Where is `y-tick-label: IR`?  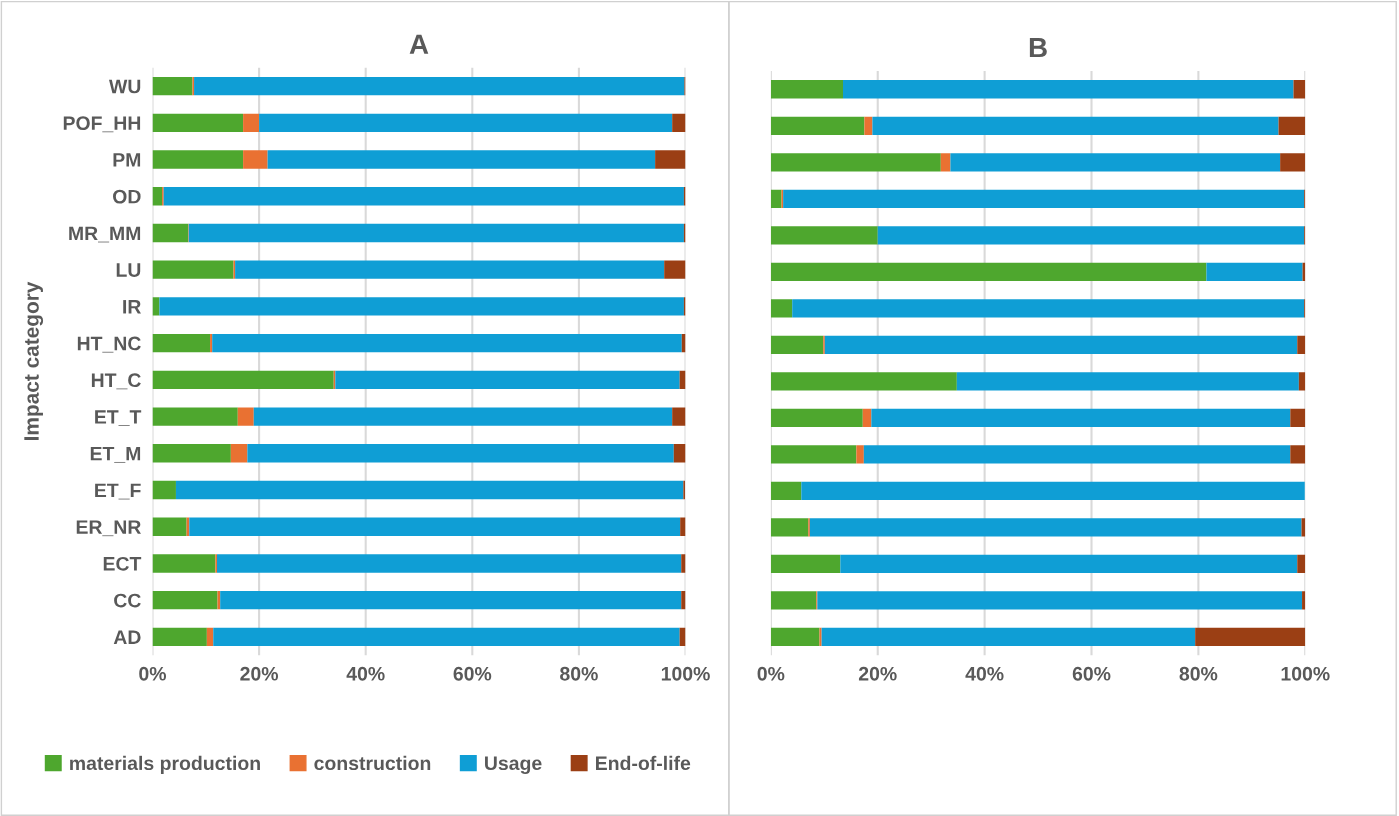
y-tick-label: IR is located at coordinates (132, 307).